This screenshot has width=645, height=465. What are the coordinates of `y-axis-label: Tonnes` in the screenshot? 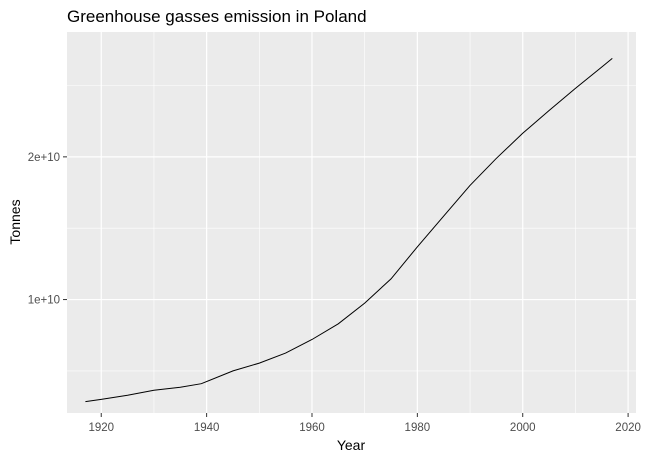 It's located at (15, 221).